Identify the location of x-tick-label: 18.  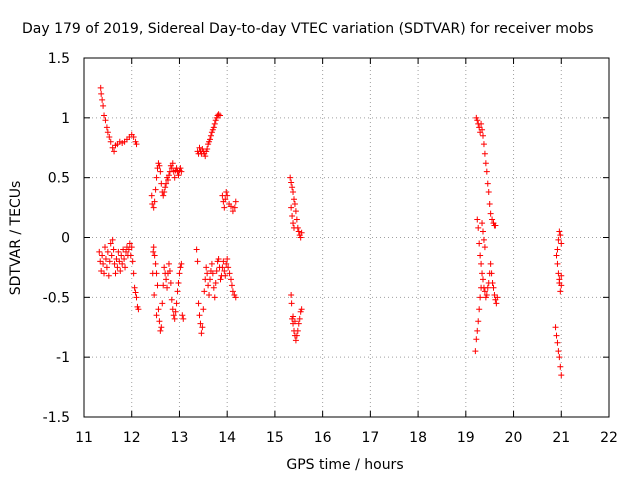
(418, 438).